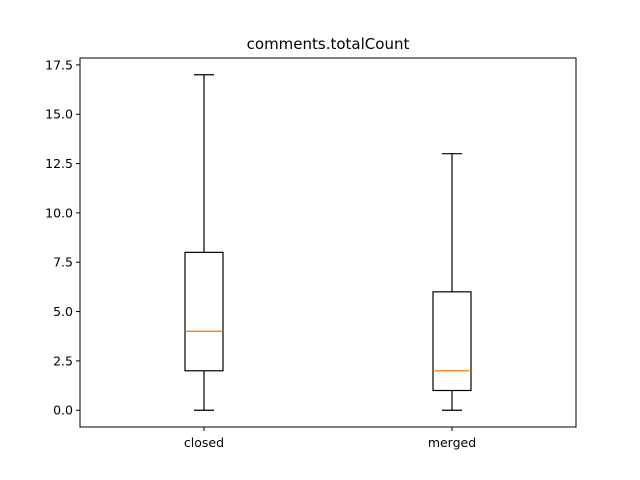 Image resolution: width=640 pixels, height=480 pixels. I want to click on y-tick-label: 15.0, so click(59, 114).